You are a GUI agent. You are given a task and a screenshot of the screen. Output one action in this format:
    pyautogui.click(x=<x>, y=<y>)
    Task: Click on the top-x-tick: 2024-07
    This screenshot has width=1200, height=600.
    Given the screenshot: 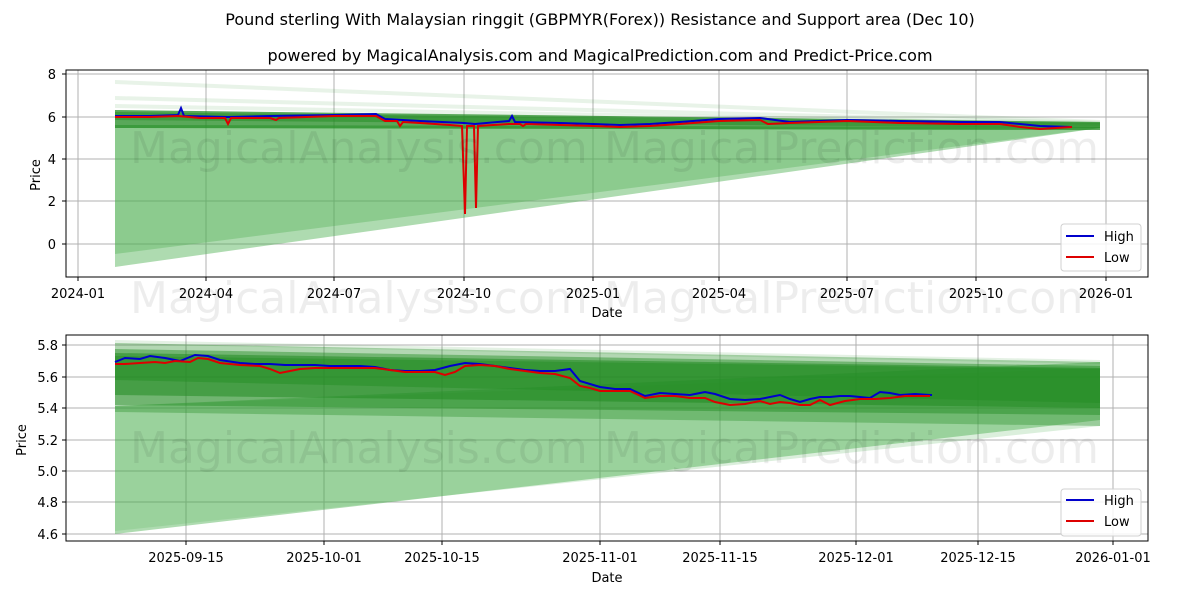 What is the action you would take?
    pyautogui.click(x=334, y=294)
    